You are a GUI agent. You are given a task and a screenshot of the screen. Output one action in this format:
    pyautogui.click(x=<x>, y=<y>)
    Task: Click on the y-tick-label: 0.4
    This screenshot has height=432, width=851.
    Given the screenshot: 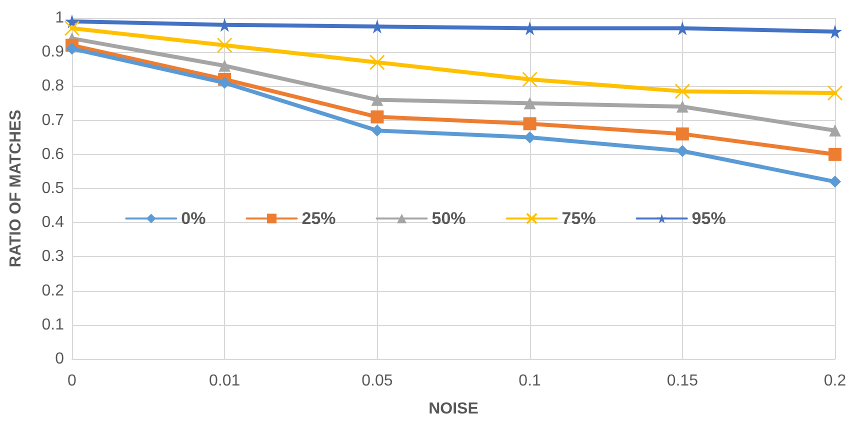 What is the action you would take?
    pyautogui.click(x=53, y=223)
    